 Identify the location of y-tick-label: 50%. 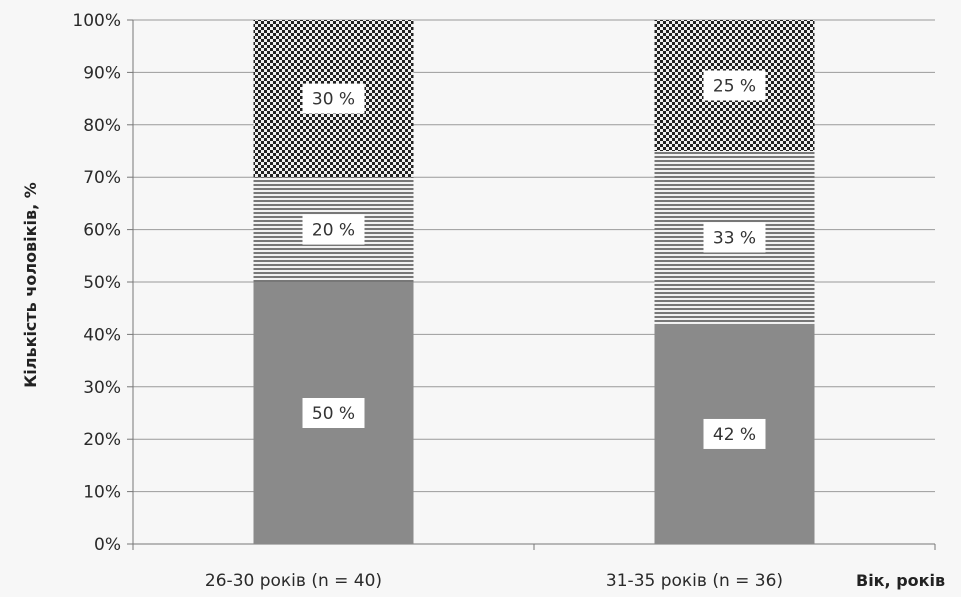
(102, 283).